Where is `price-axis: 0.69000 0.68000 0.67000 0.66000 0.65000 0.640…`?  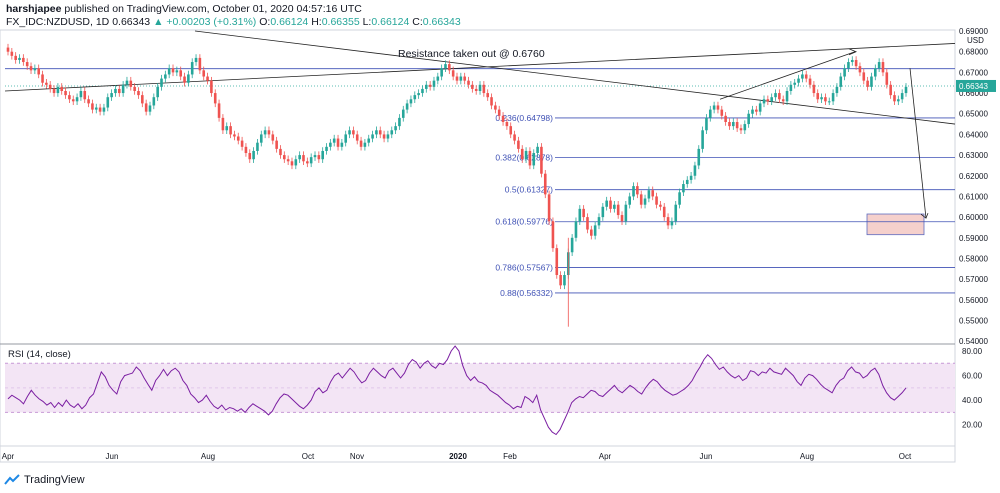 price-axis: 0.69000 0.68000 0.67000 0.66000 0.65000 0.640… is located at coordinates (976, 186).